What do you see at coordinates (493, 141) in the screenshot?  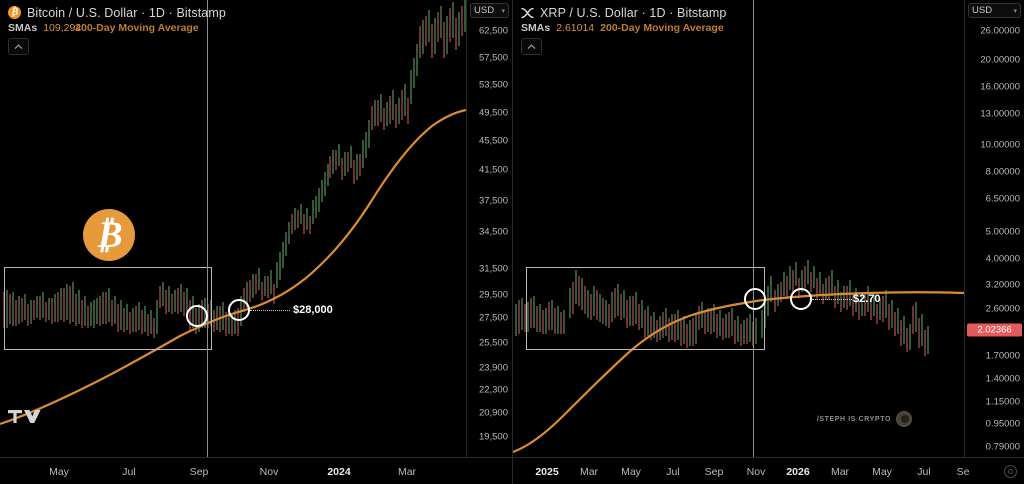 I see `price-tick: 45,500` at bounding box center [493, 141].